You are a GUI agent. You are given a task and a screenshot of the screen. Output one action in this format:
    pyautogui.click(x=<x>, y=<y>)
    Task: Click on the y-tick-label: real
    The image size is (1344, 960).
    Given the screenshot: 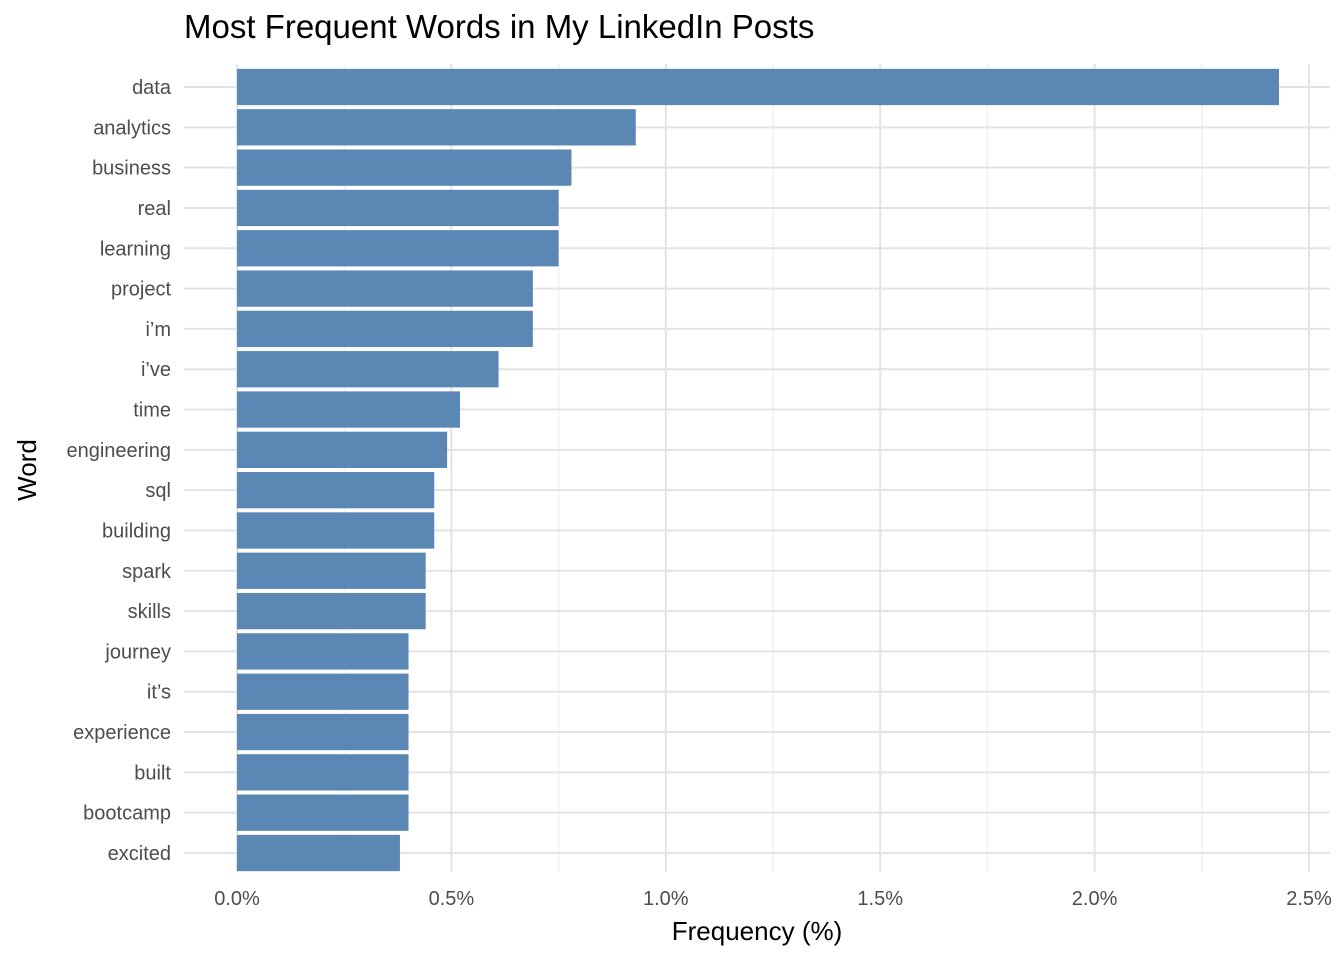 What is the action you would take?
    pyautogui.click(x=154, y=209)
    